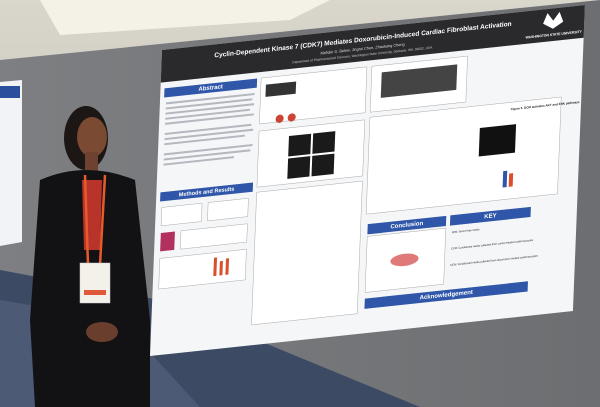  Describe the element at coordinates (372, 44) in the screenshot. I see `title-bar` at that location.